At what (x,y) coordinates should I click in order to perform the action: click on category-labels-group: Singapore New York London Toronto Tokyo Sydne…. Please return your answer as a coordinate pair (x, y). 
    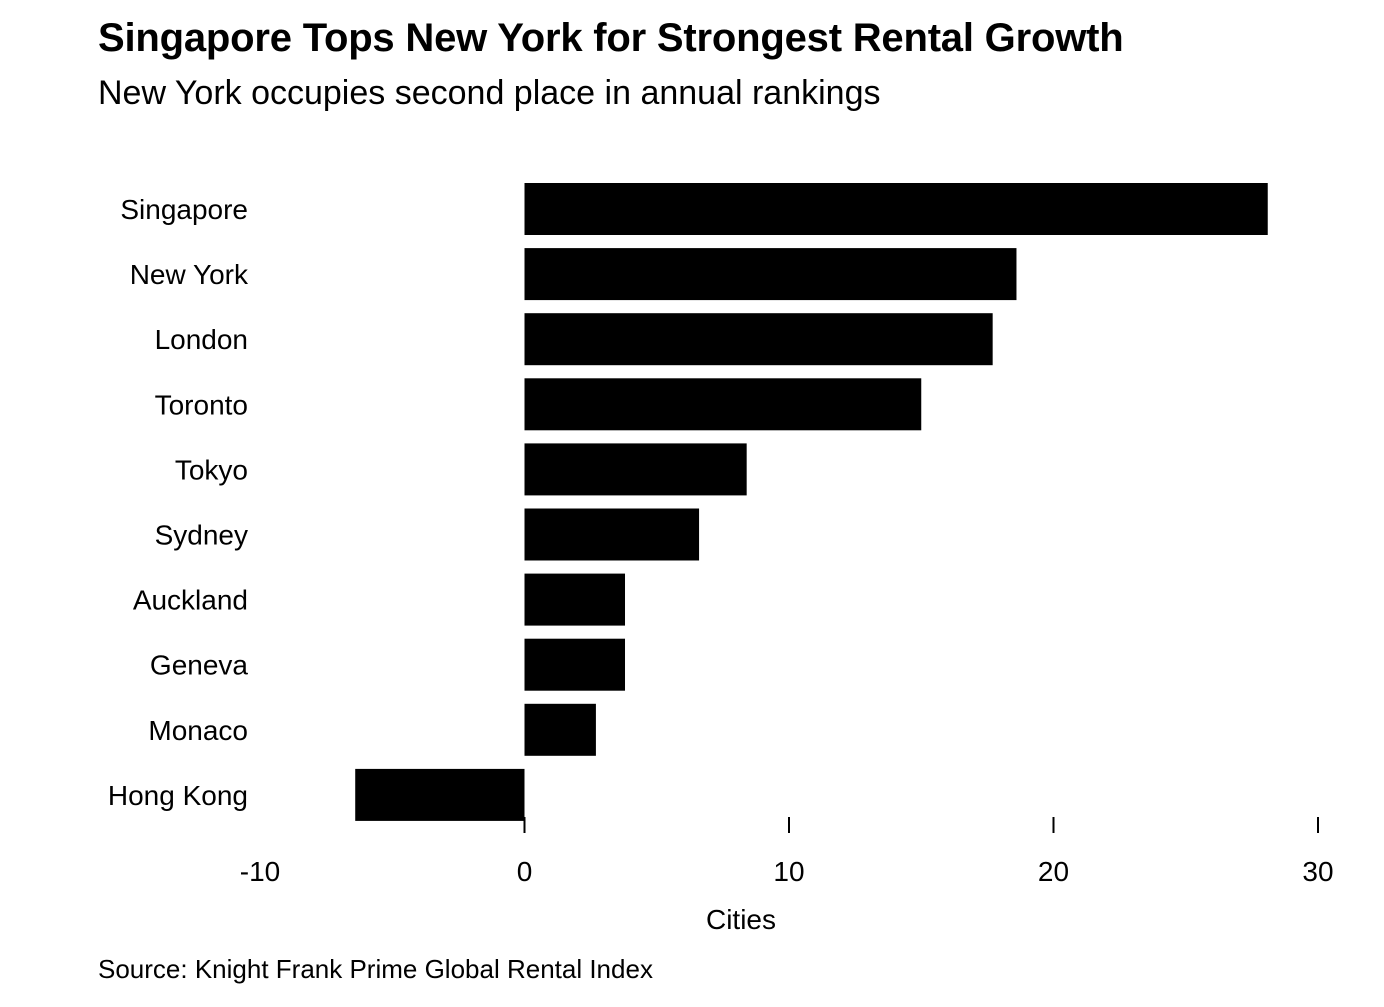
    Looking at the image, I should click on (178, 502).